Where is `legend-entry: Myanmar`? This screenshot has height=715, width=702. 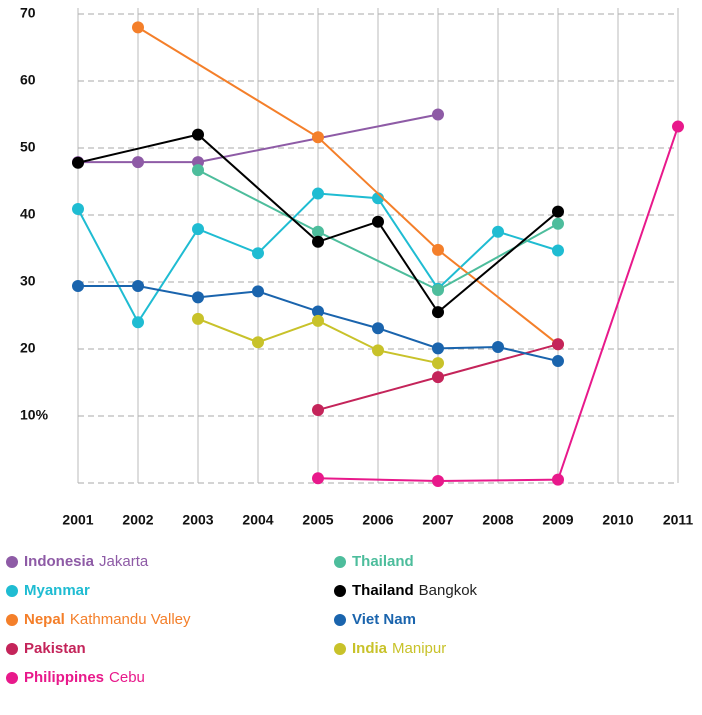 legend-entry: Myanmar is located at coordinates (57, 590).